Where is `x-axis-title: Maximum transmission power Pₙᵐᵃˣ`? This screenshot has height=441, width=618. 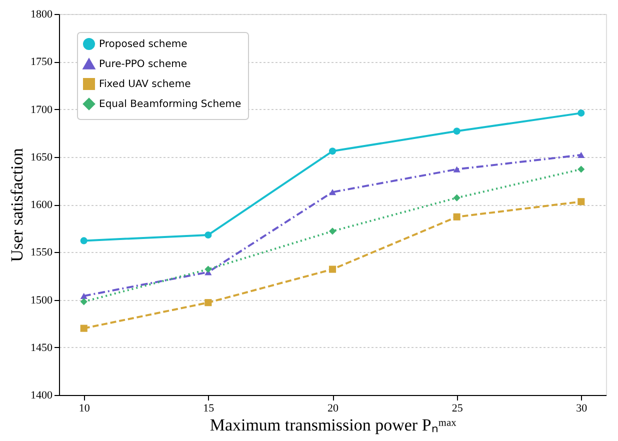 x-axis-title: Maximum transmission power Pₙᵐᵃˣ is located at coordinates (333, 425).